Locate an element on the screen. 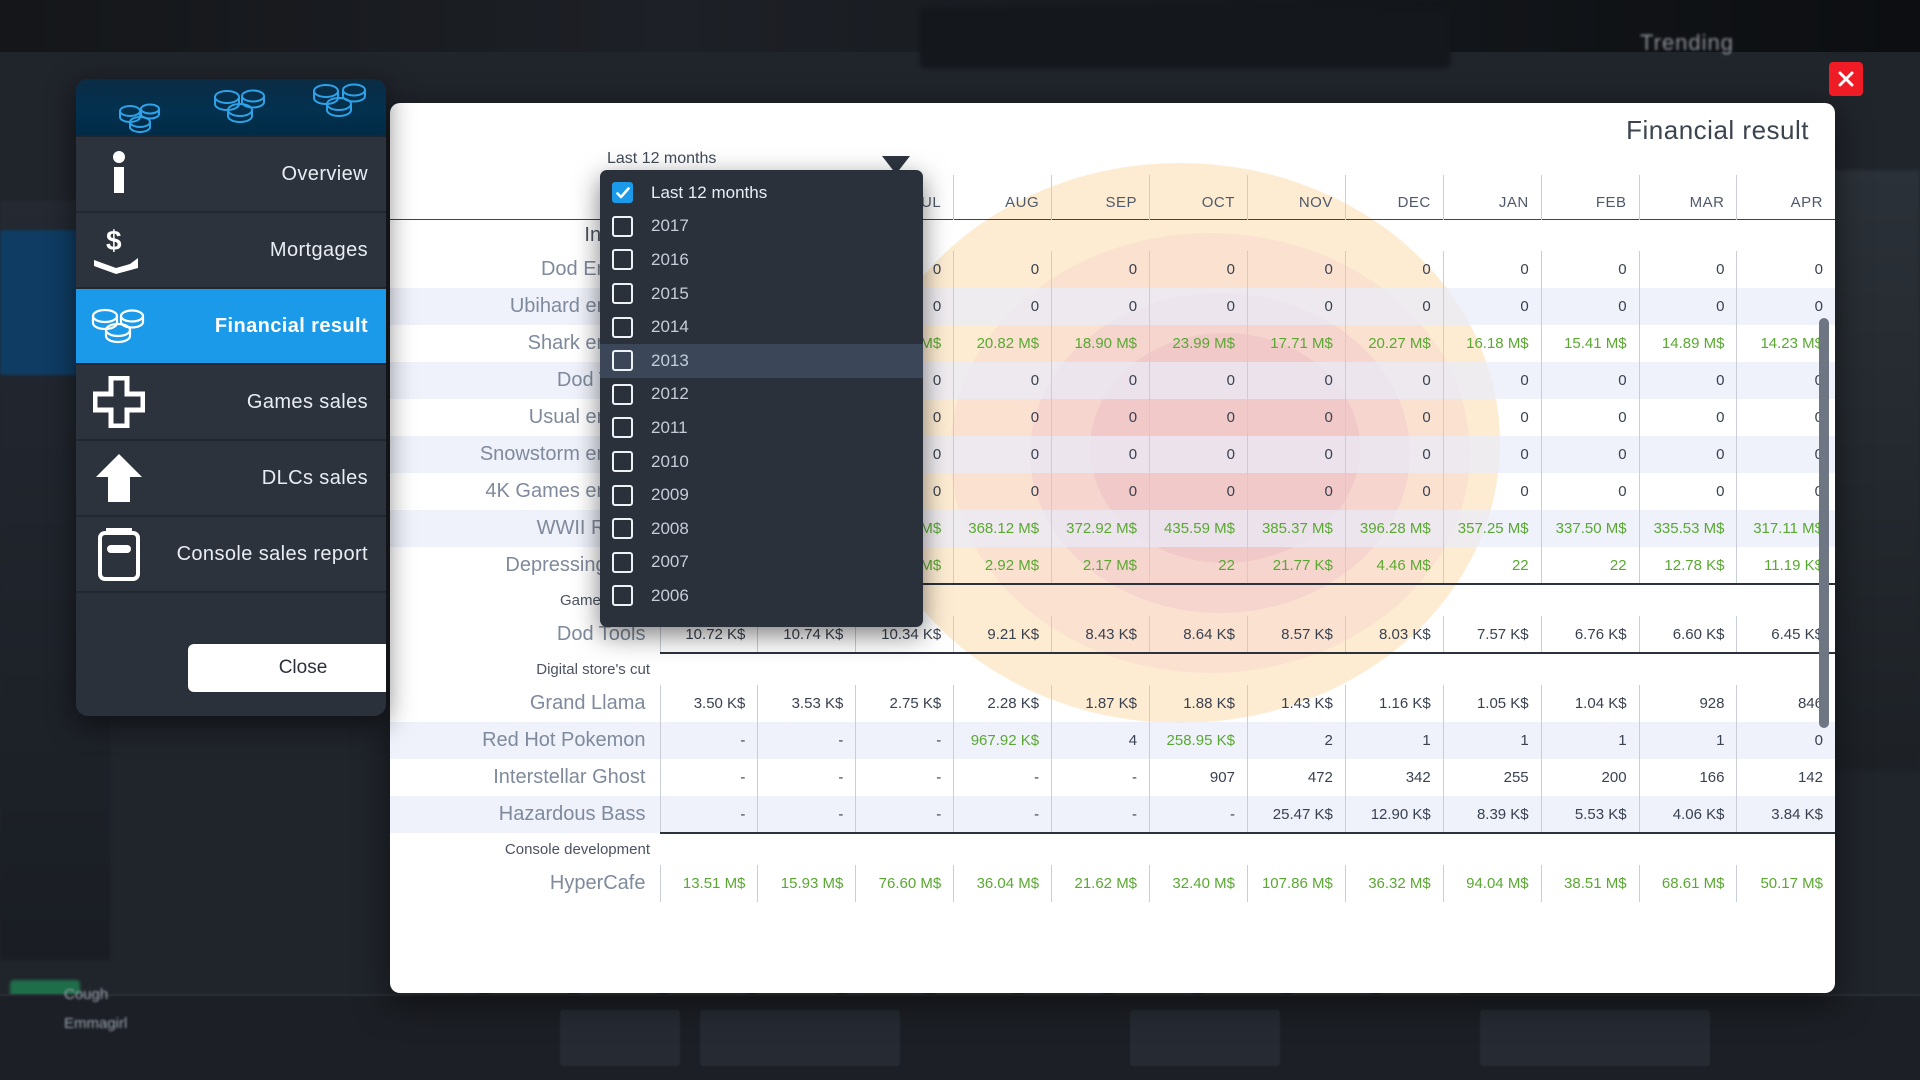  row-label: HyperCafe is located at coordinates (597, 883).